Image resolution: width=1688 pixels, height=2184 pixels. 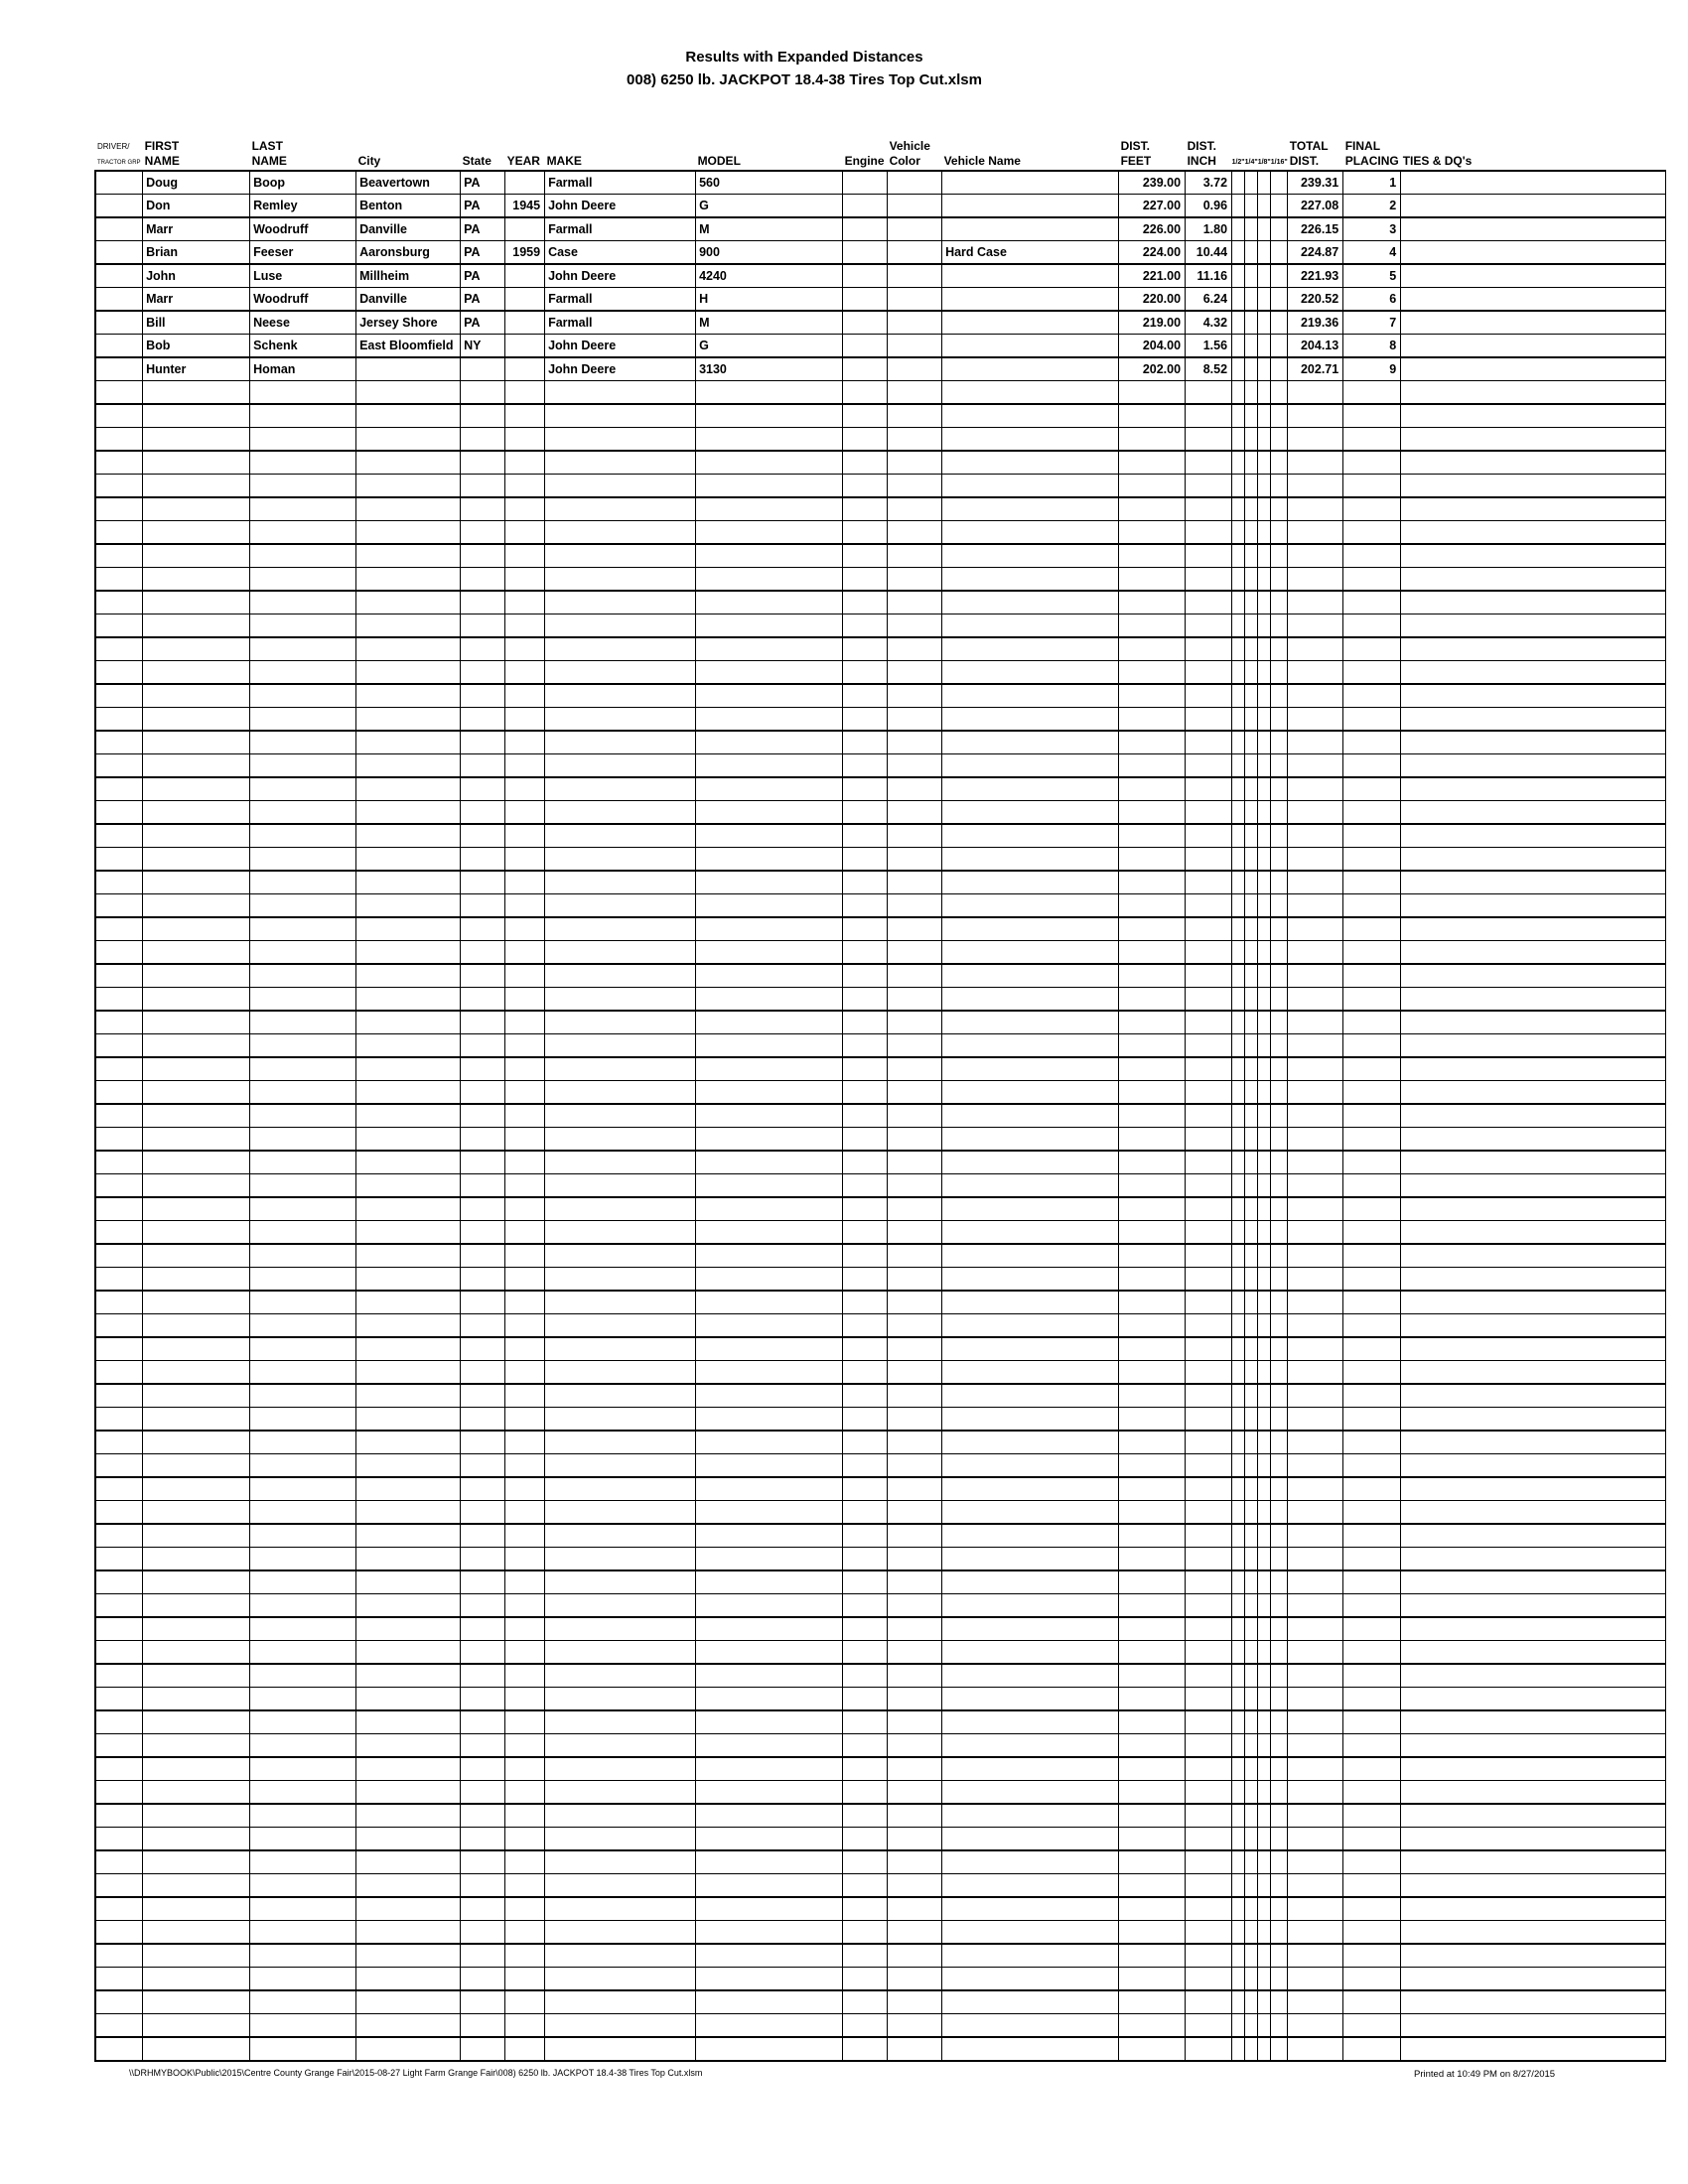 I want to click on header-sixteenth: 1/16", so click(x=1279, y=155).